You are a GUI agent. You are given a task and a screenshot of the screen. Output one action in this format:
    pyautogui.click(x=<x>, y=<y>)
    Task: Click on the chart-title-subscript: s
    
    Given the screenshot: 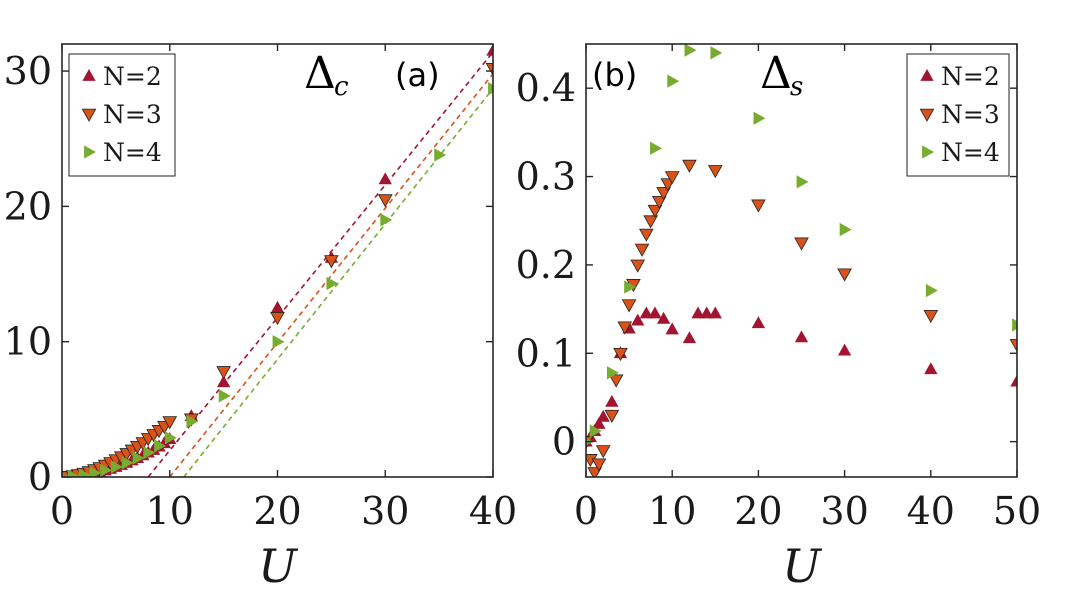 What is the action you would take?
    pyautogui.click(x=796, y=87)
    